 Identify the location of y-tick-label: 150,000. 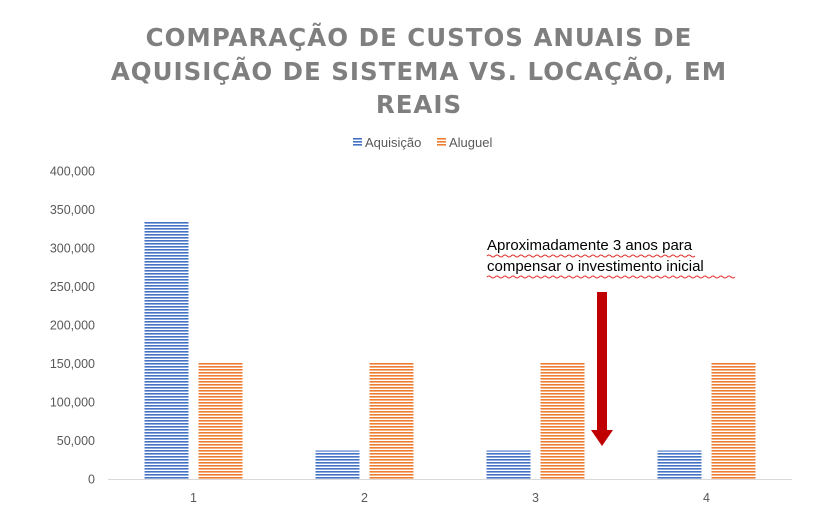
(72, 364).